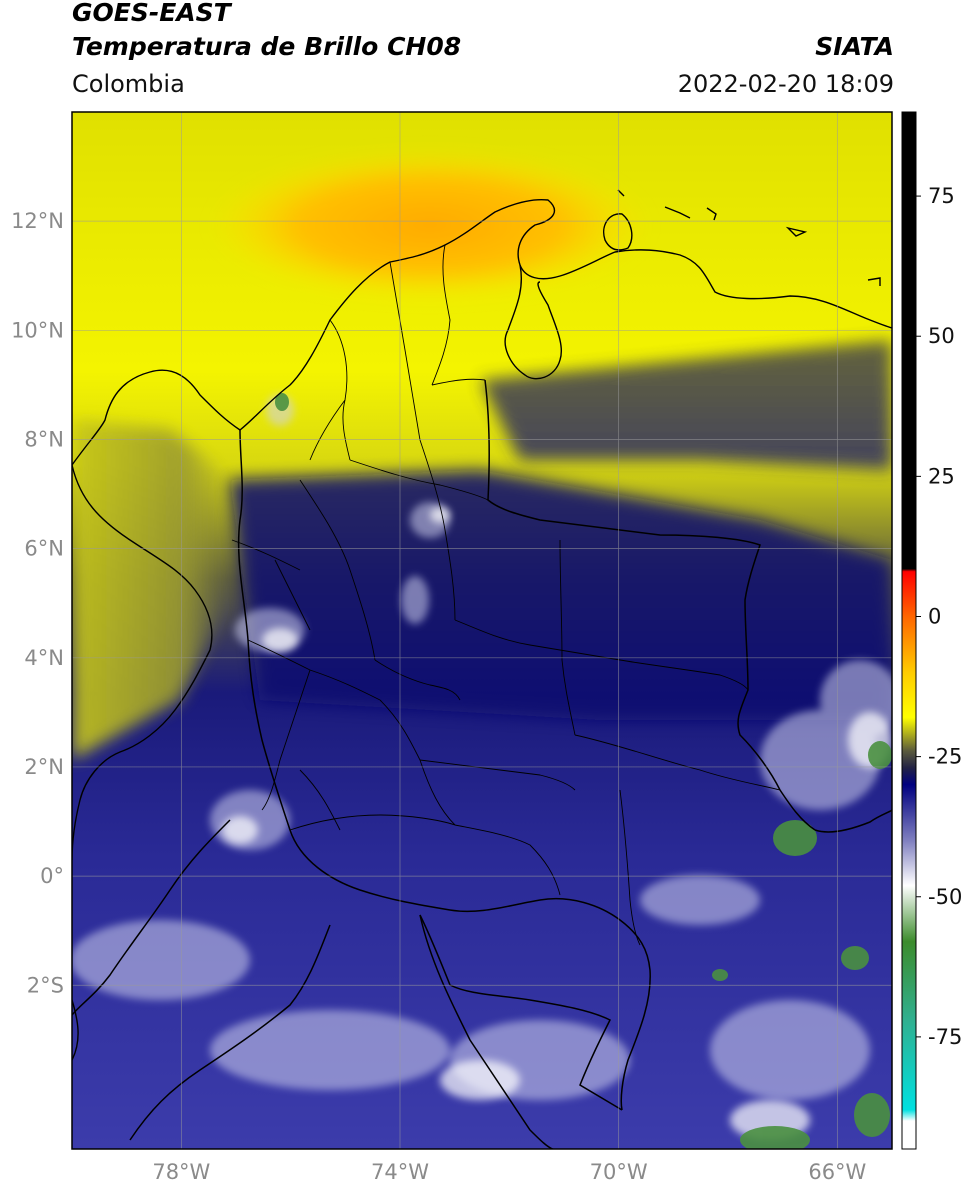  What do you see at coordinates (945, 757) in the screenshot?
I see `colorbar-tick-label: -25` at bounding box center [945, 757].